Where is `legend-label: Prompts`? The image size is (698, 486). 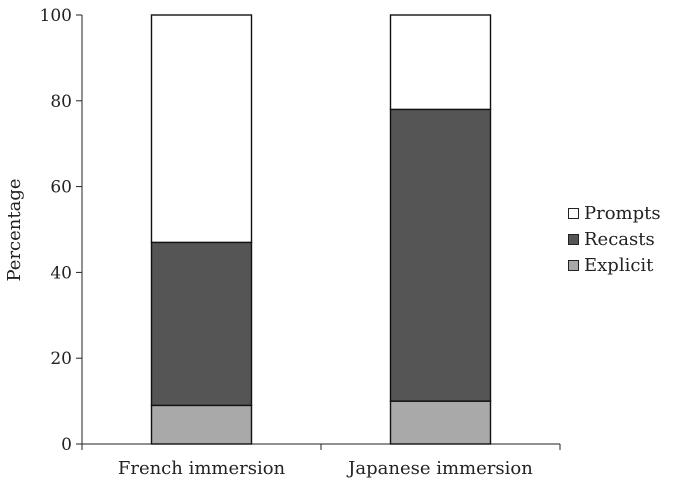
legend-label: Prompts is located at coordinates (622, 213).